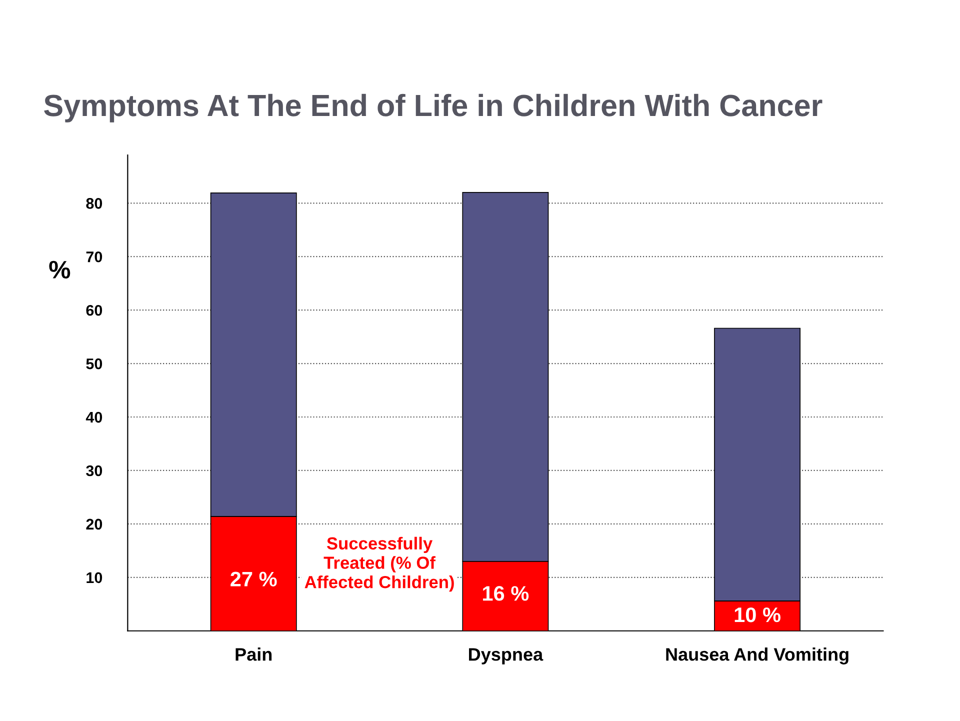  Describe the element at coordinates (506, 593) in the screenshot. I see `annotation: 16 %` at that location.